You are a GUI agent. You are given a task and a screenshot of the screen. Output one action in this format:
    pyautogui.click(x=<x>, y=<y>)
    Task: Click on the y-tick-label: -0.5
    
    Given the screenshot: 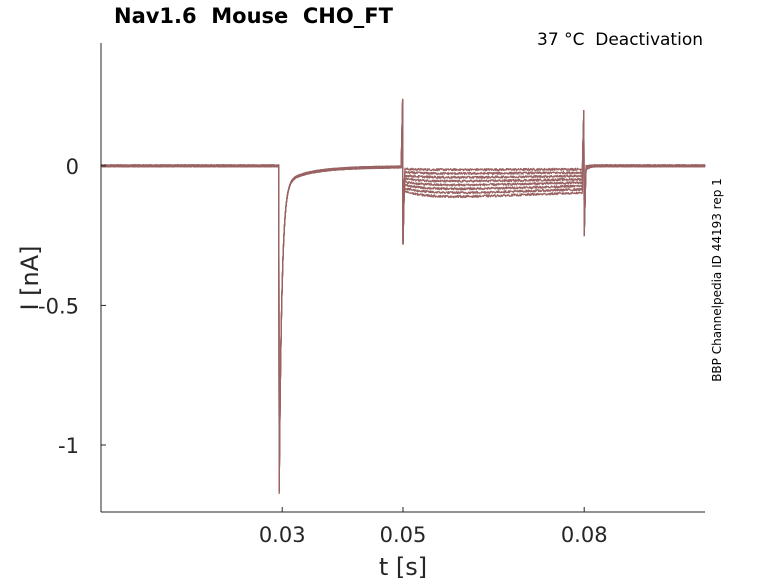 What is the action you would take?
    pyautogui.click(x=58, y=306)
    